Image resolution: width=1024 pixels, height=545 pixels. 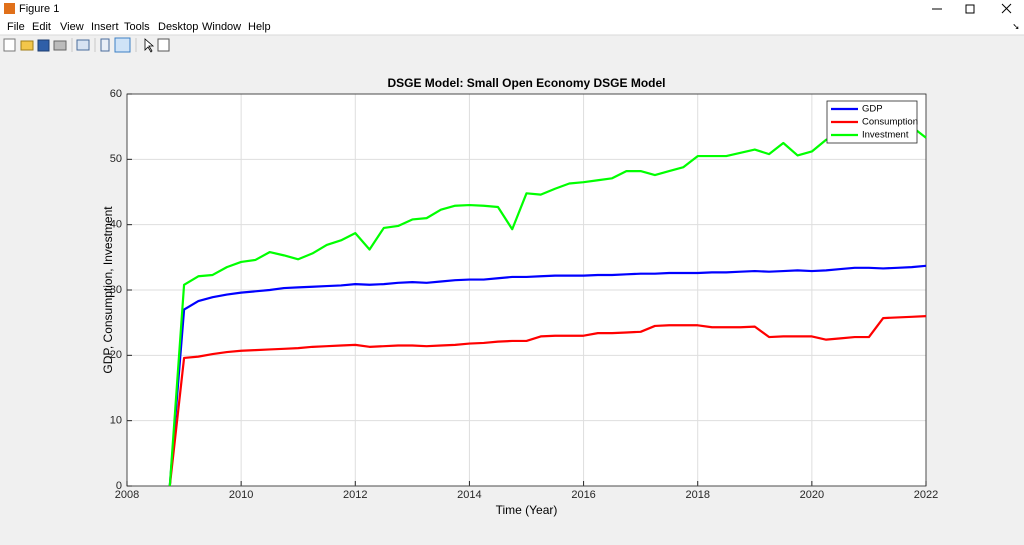 What do you see at coordinates (512, 26) in the screenshot?
I see `menu-bar` at bounding box center [512, 26].